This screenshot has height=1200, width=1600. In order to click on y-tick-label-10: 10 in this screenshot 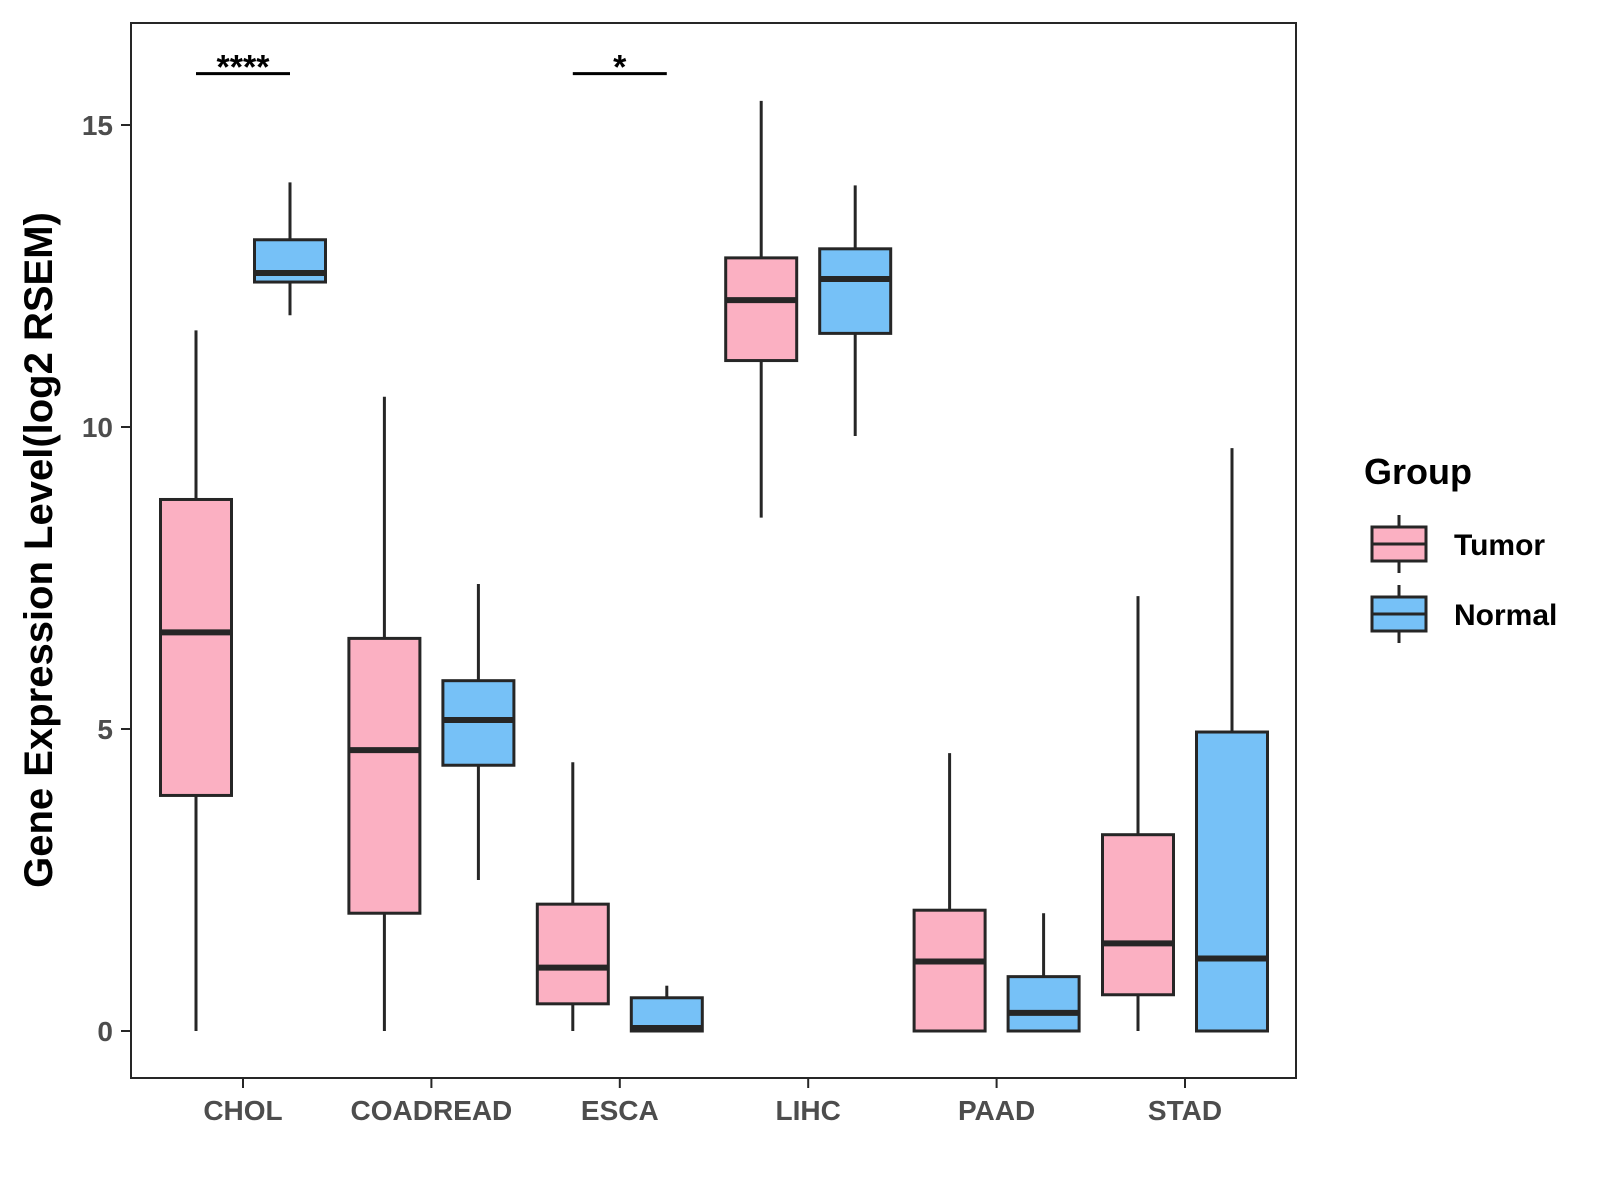, I will do `click(97, 427)`.